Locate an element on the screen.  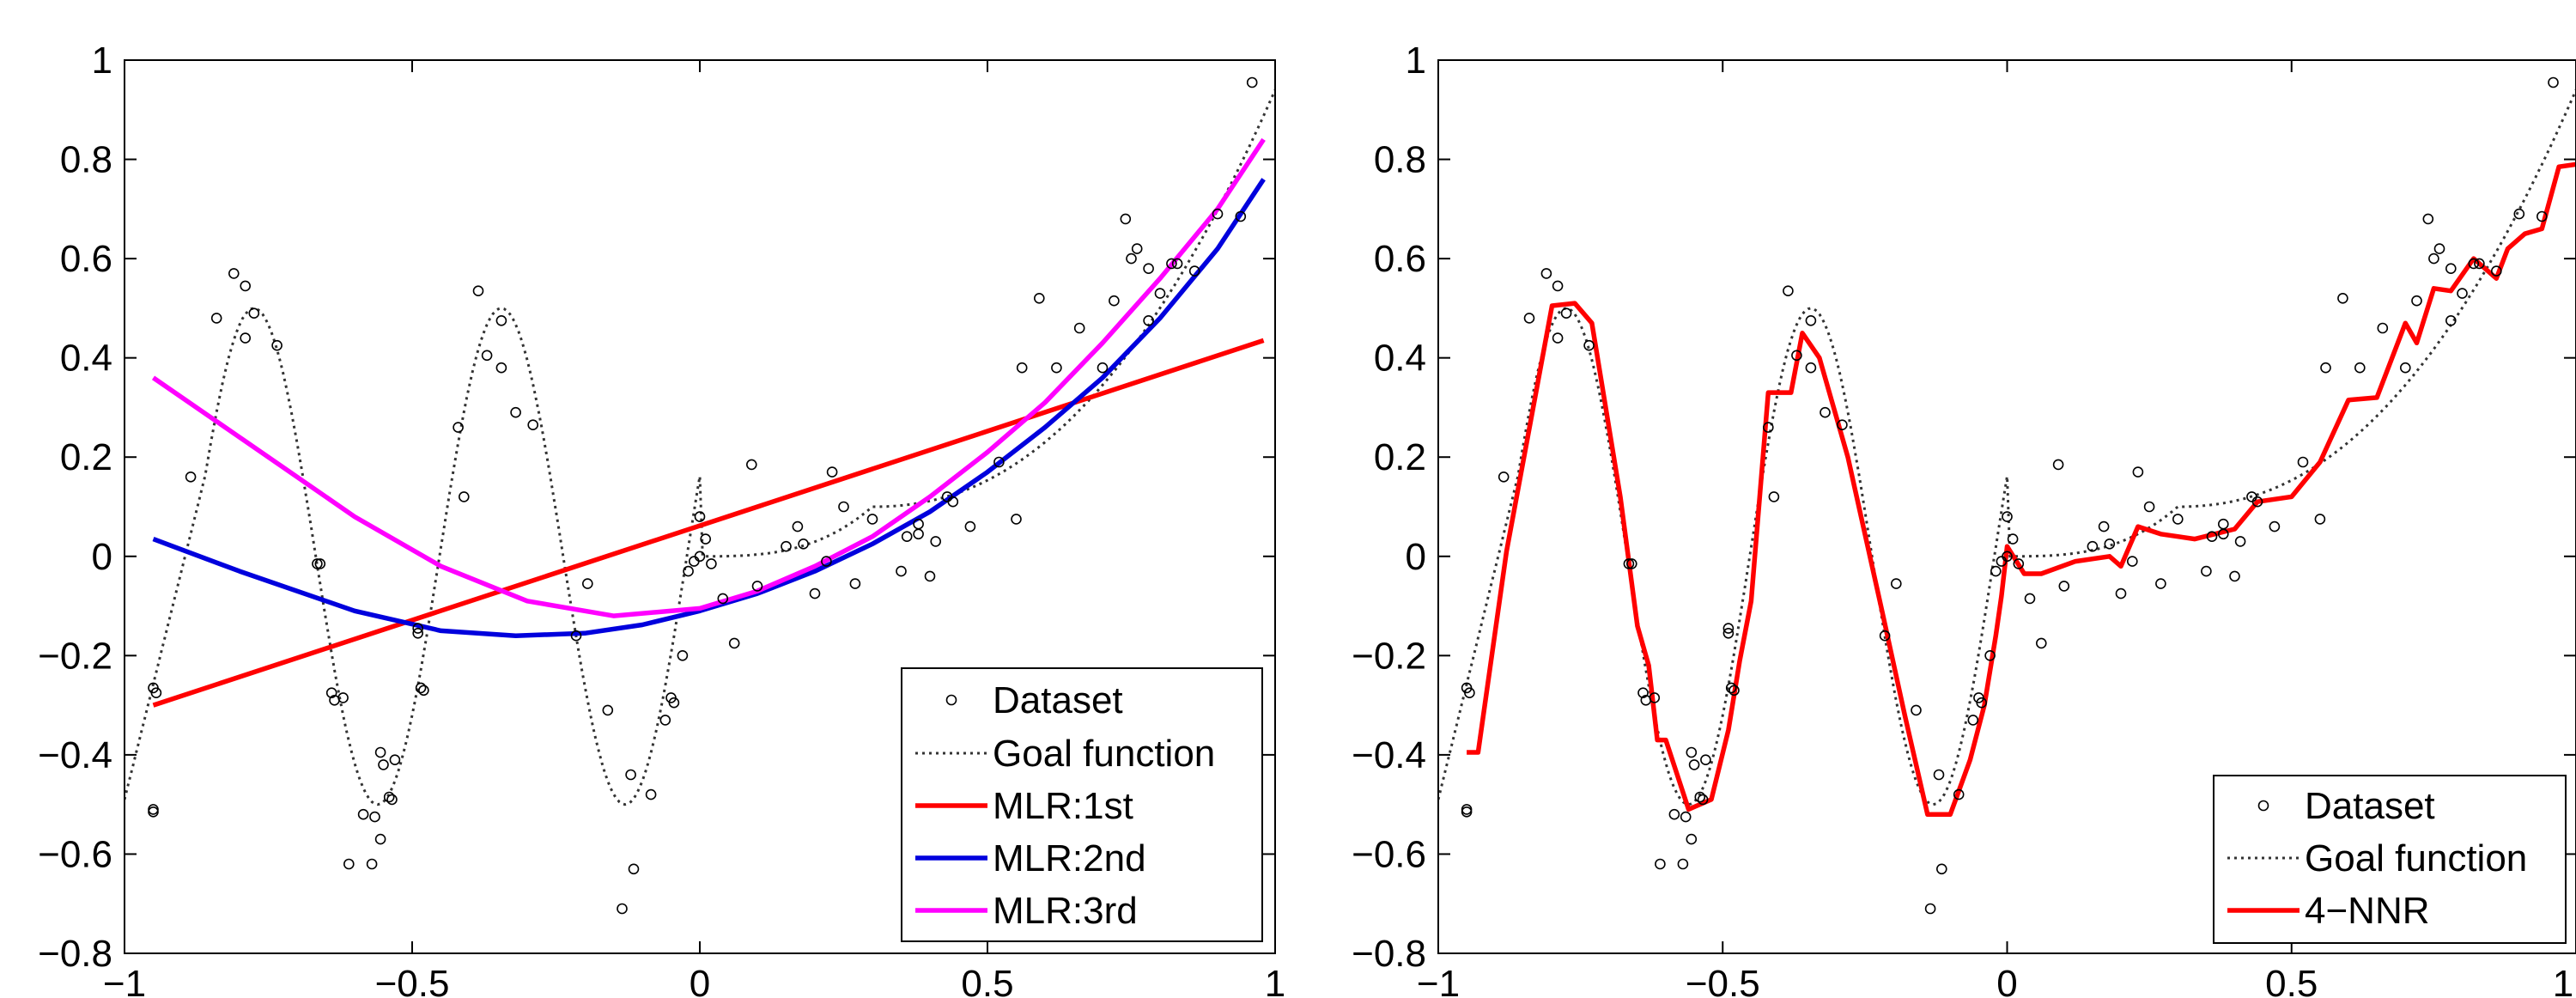
y-tick-label: 0.8 is located at coordinates (86, 160).